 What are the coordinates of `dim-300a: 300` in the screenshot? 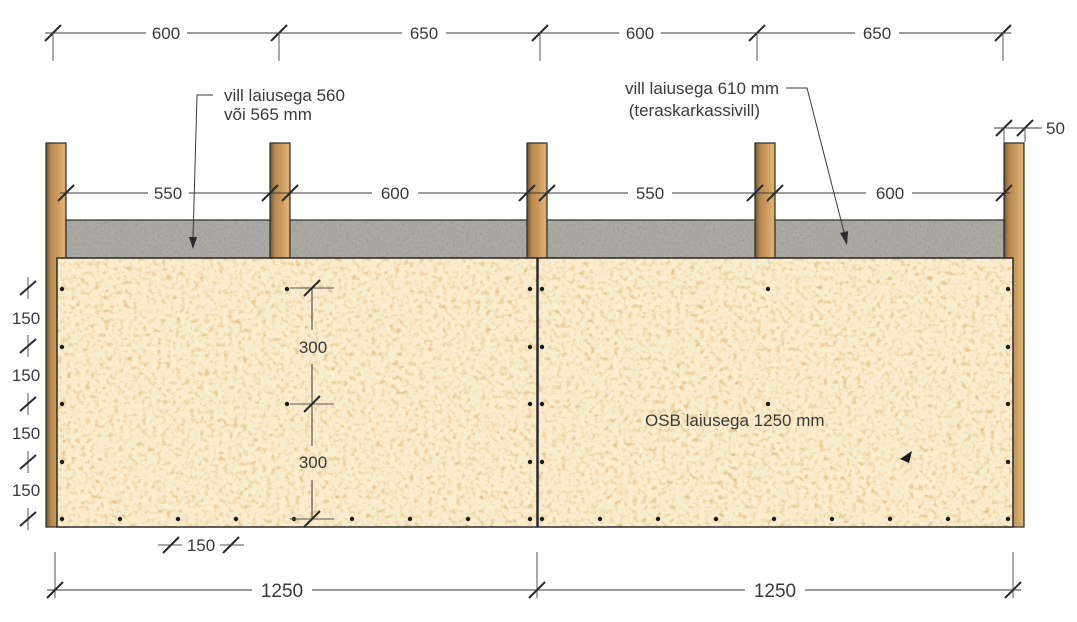 It's located at (313, 347).